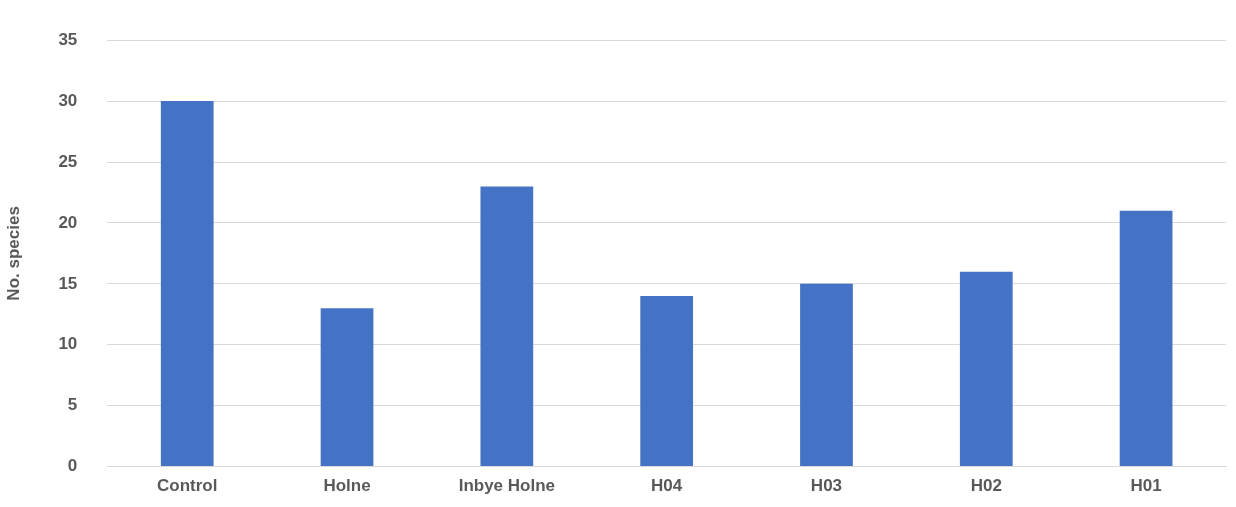 Image resolution: width=1236 pixels, height=507 pixels. Describe the element at coordinates (986, 486) in the screenshot. I see `x-tick-label: H02` at that location.